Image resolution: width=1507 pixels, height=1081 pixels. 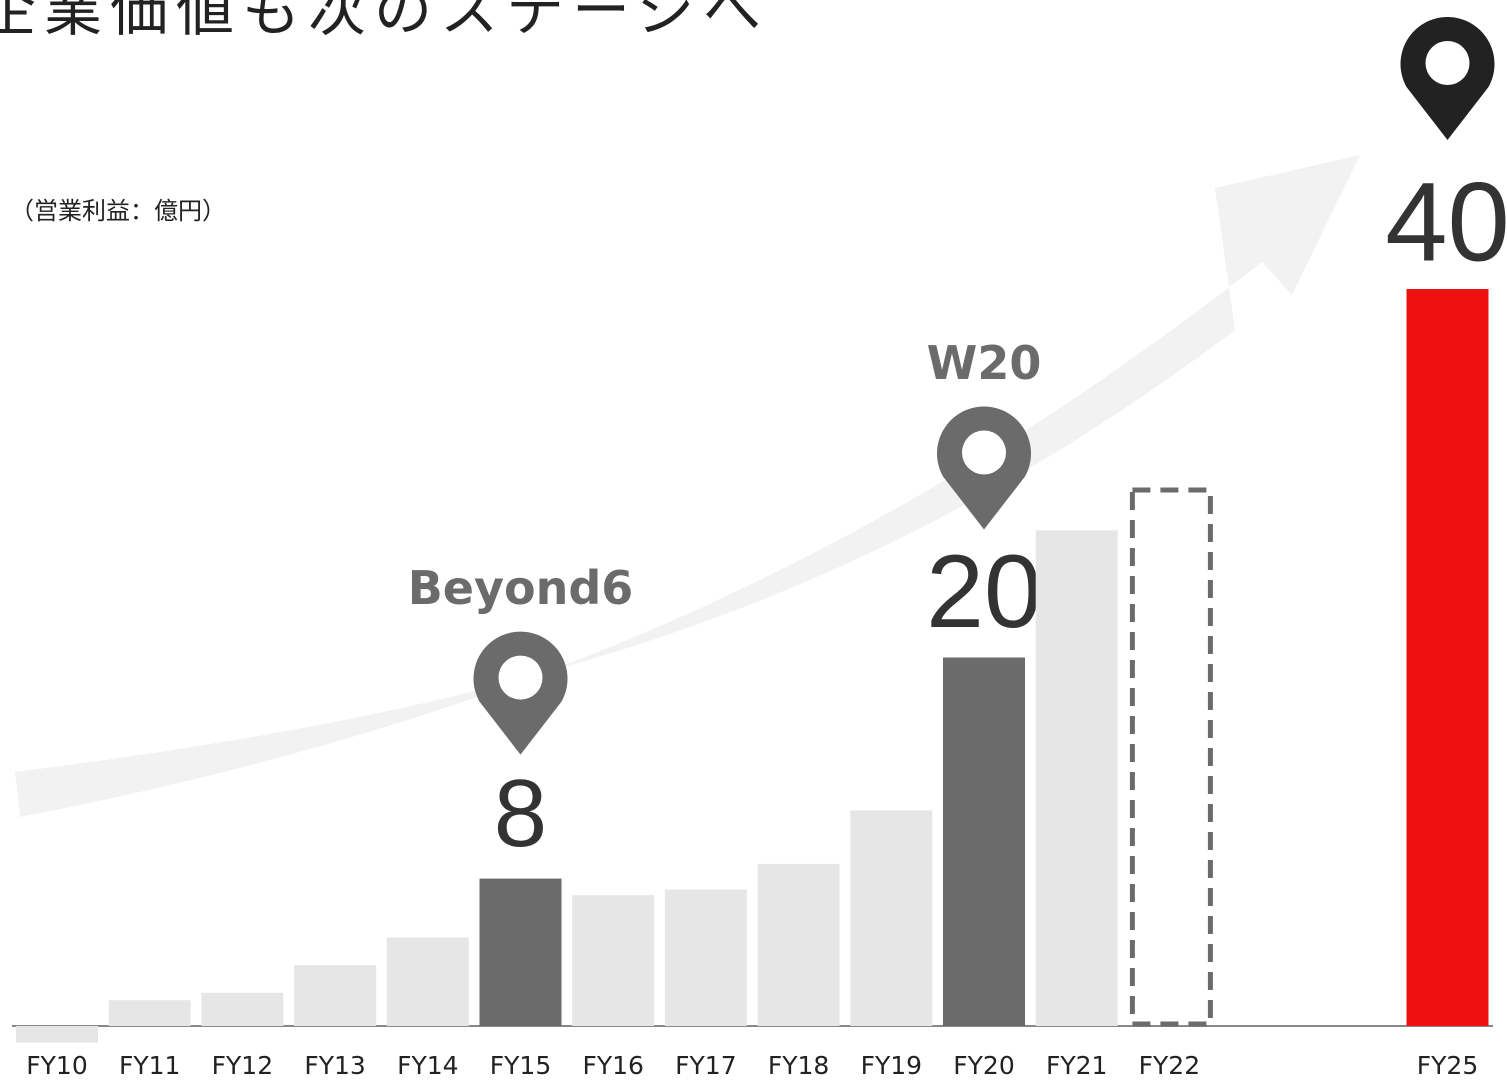 I want to click on x-tick-label: FY13, so click(x=334, y=1065).